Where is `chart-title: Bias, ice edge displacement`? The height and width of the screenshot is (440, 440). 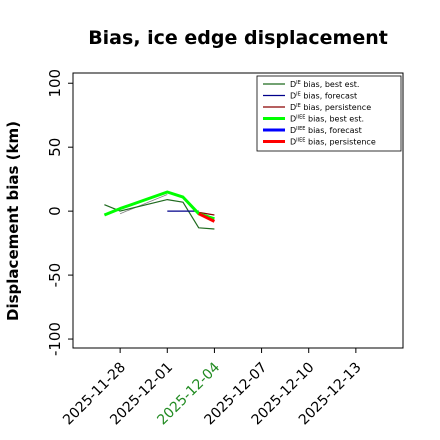
chart-title: Bias, ice edge displacement is located at coordinates (238, 38).